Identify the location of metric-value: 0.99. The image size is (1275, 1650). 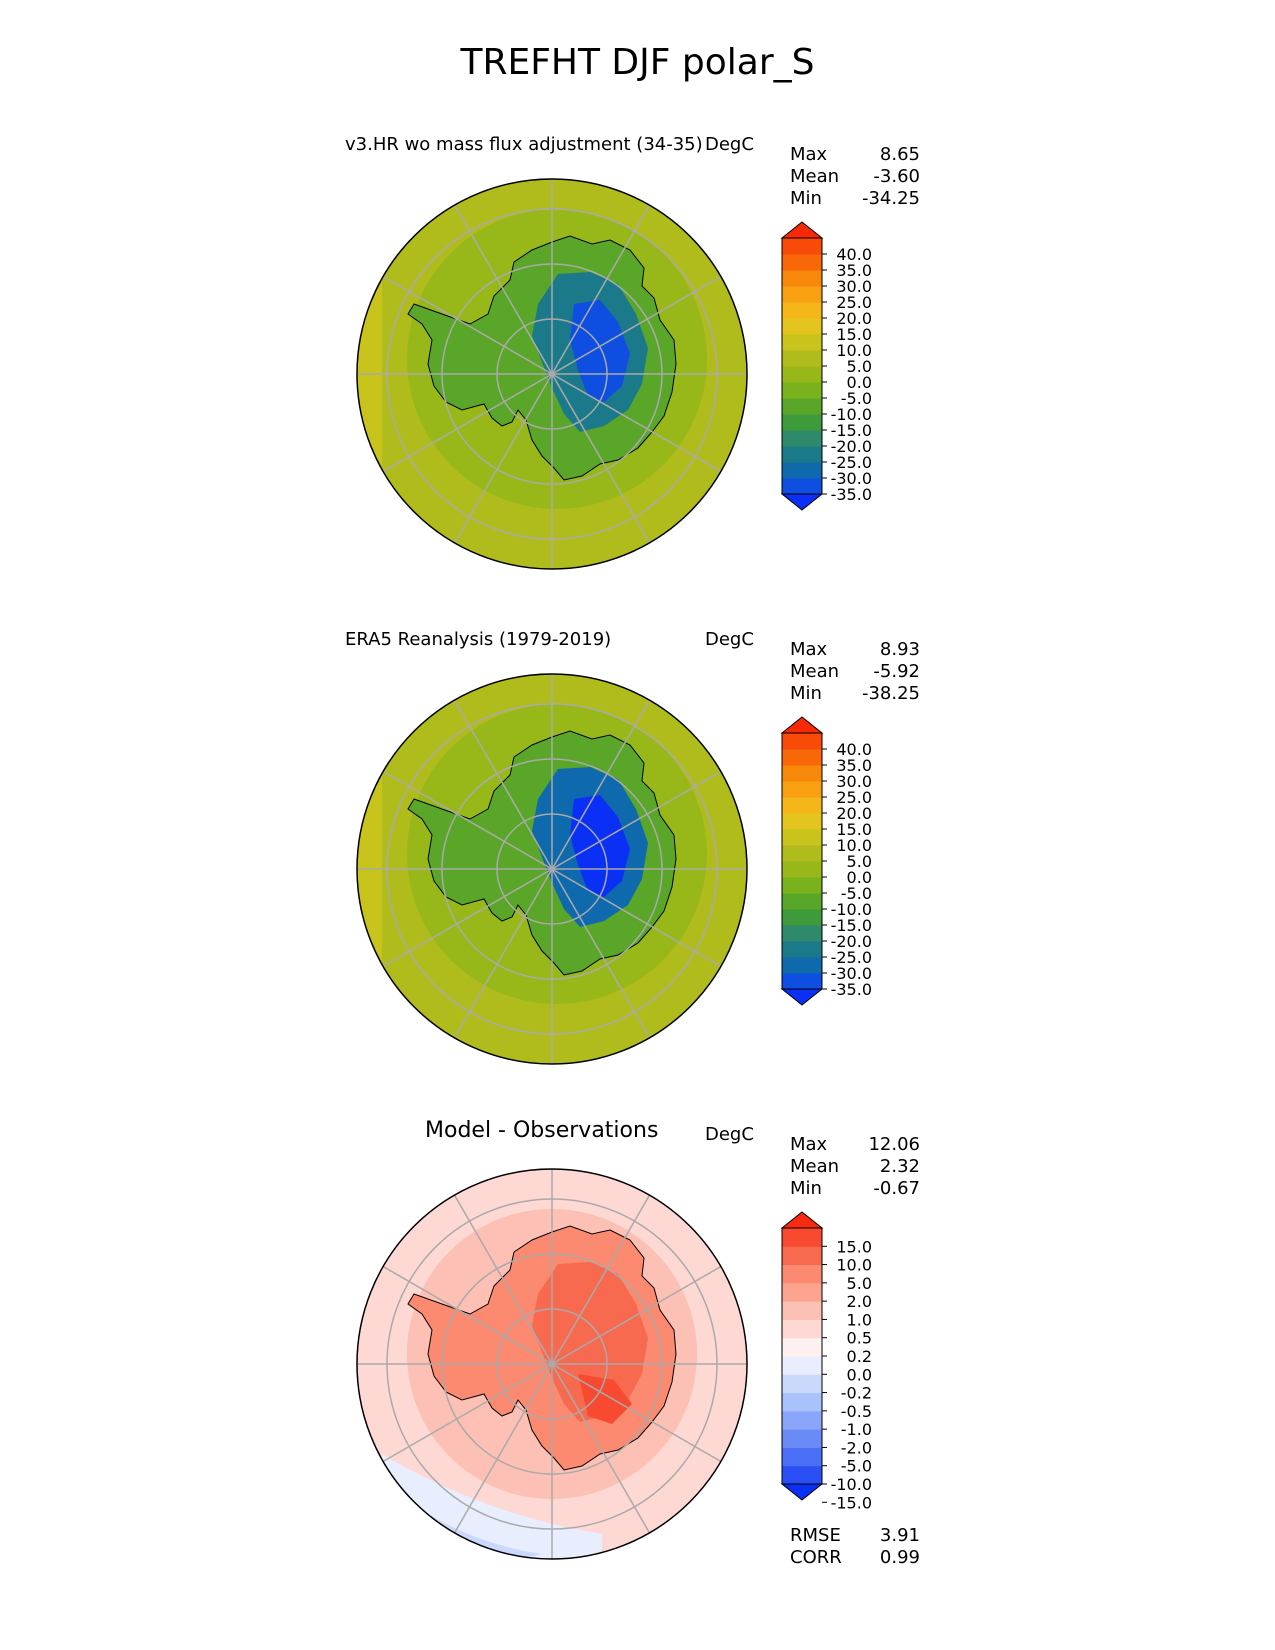
(899, 1557).